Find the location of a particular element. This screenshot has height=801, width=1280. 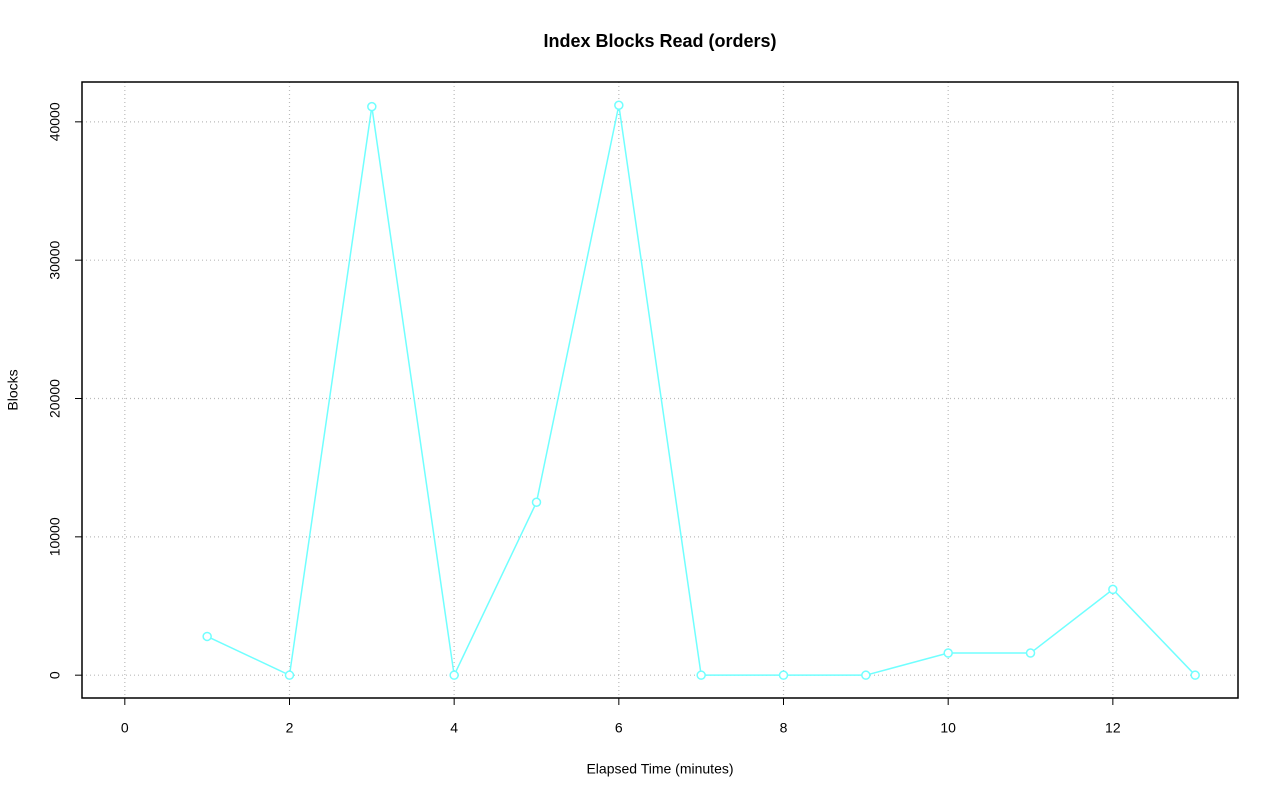

x-tick-label: 2 is located at coordinates (290, 728).